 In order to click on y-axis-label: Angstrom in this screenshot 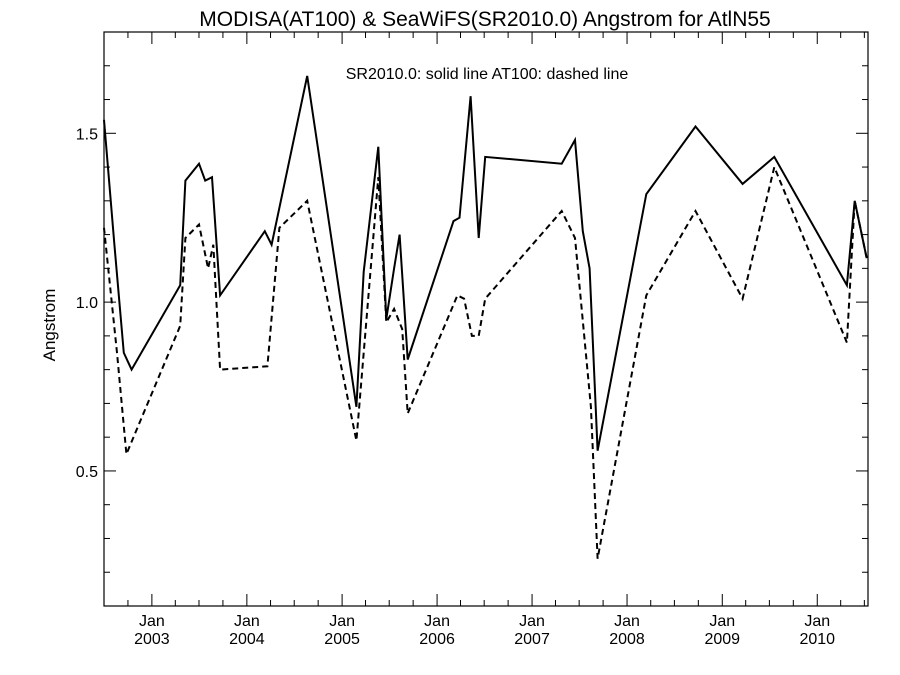, I will do `click(49, 325)`.